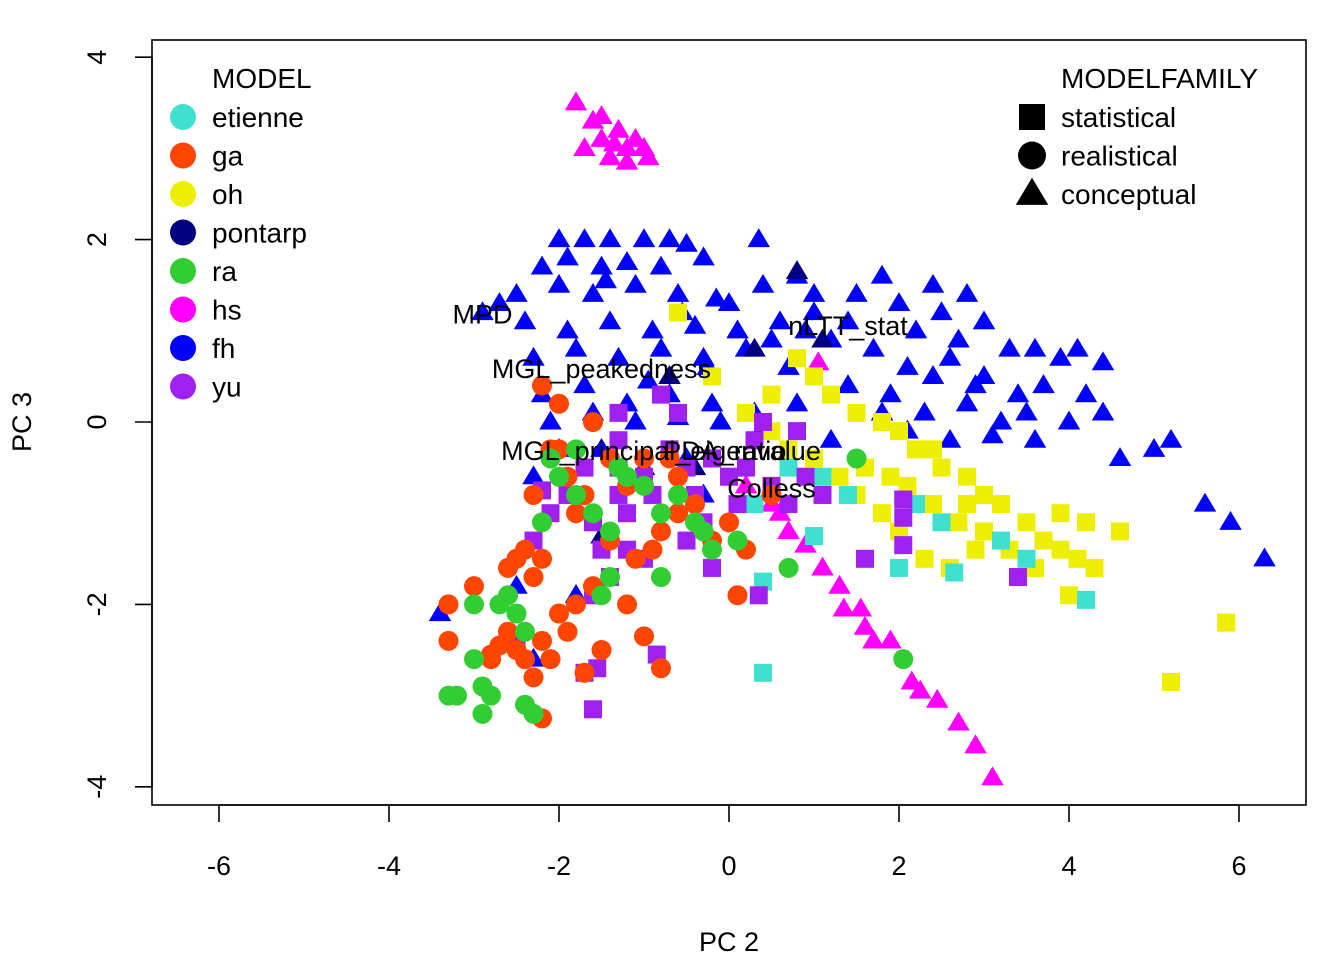 The image size is (1344, 960). Describe the element at coordinates (1032, 191) in the screenshot. I see `legend-shape-conceptual` at that location.